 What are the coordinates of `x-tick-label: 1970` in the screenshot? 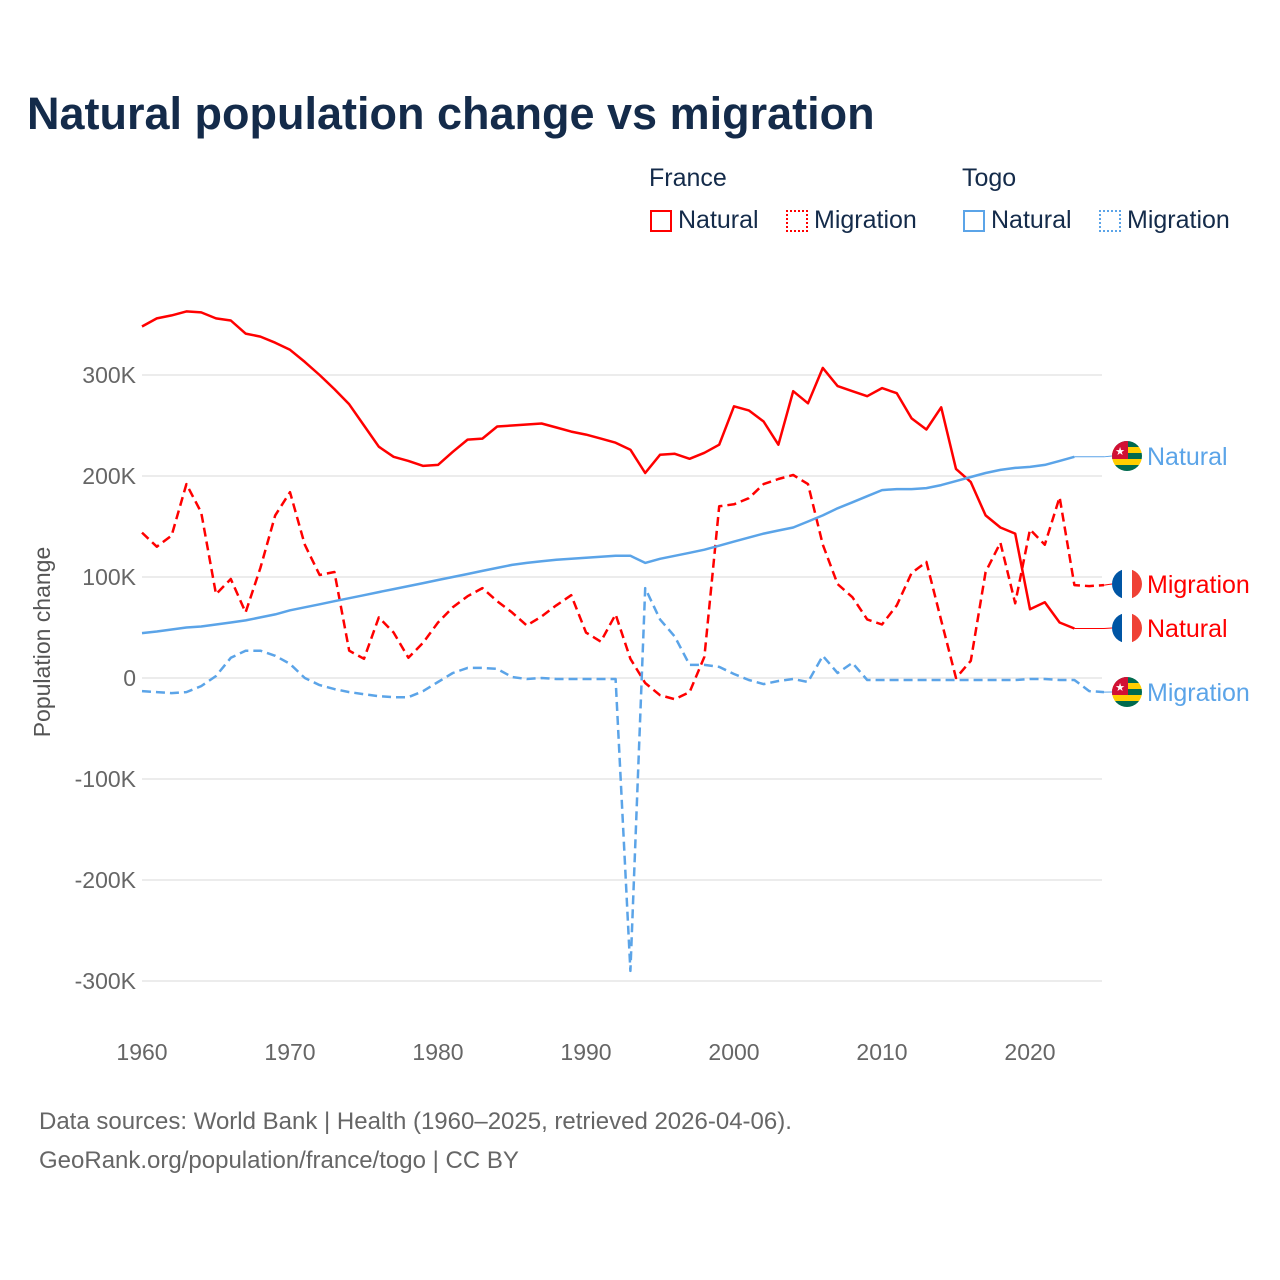 It's located at (289, 1052).